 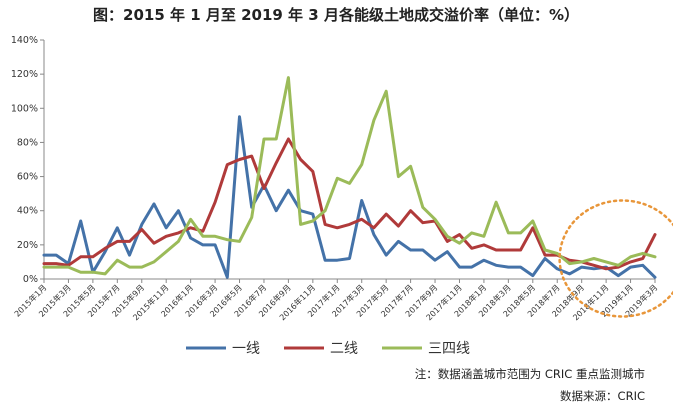 I want to click on y-tick-label: 20%, so click(x=27, y=245).